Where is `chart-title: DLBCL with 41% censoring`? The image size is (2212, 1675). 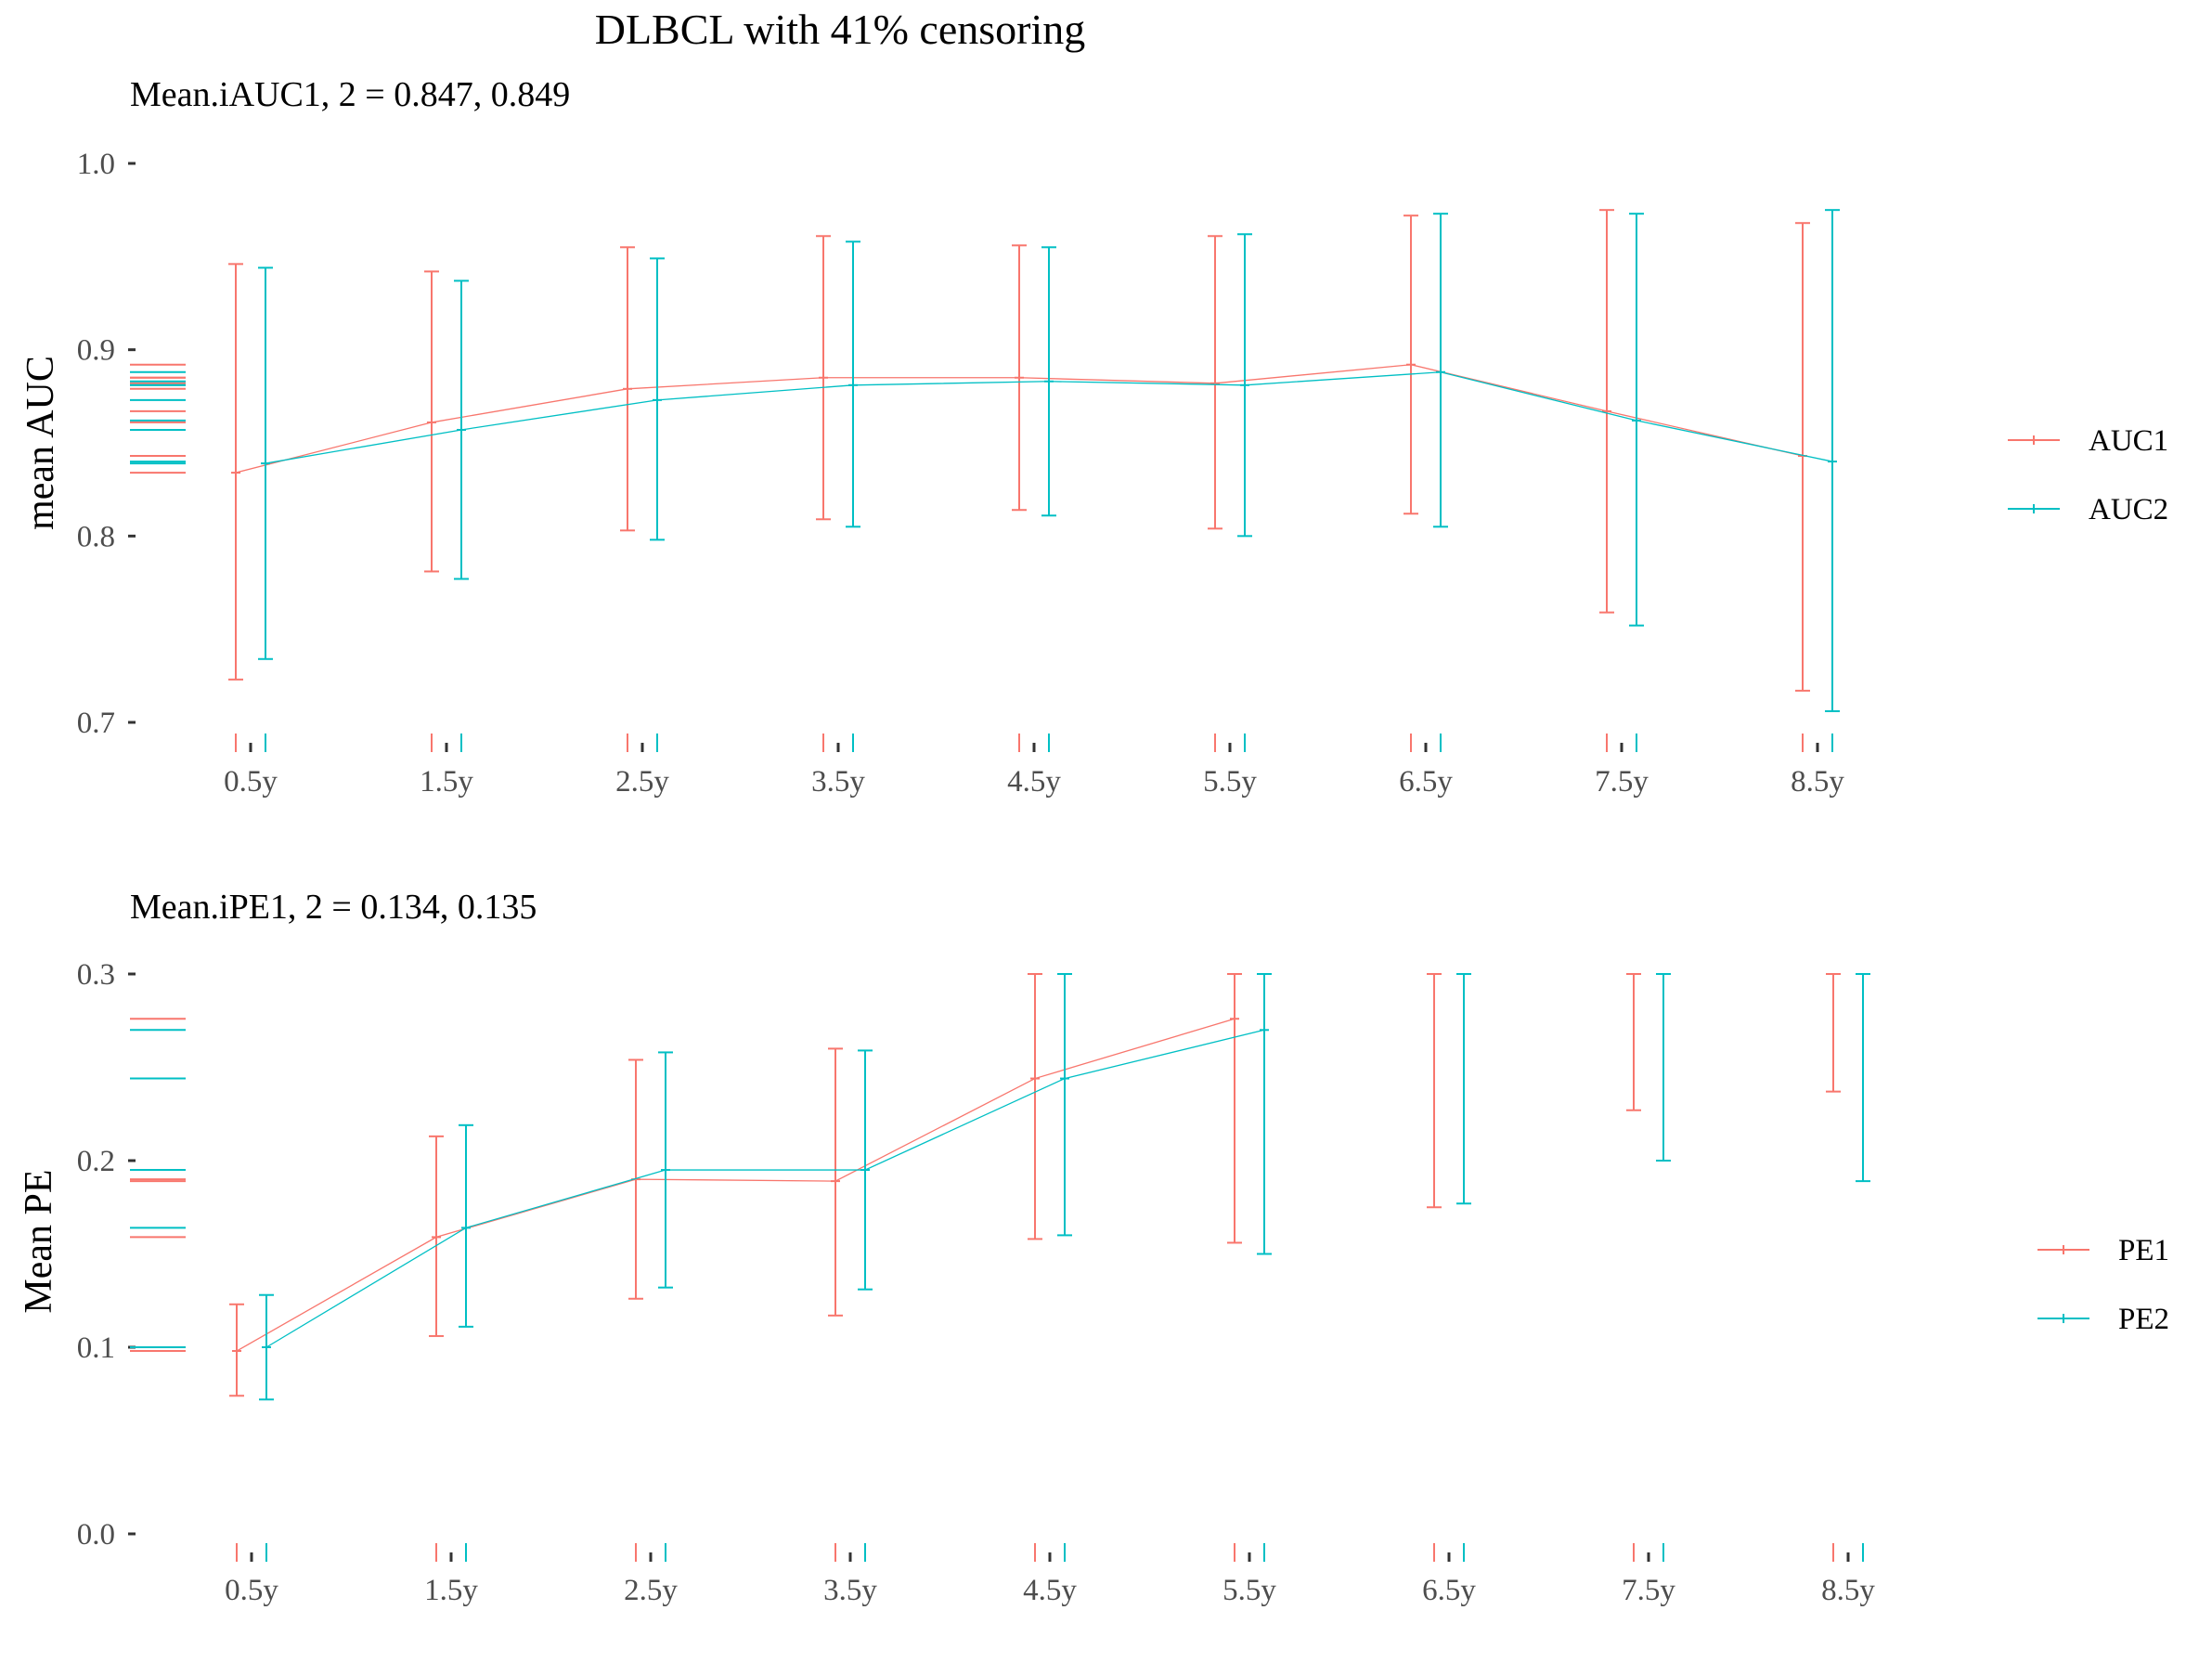
chart-title: DLBCL with 41% censoring is located at coordinates (840, 29).